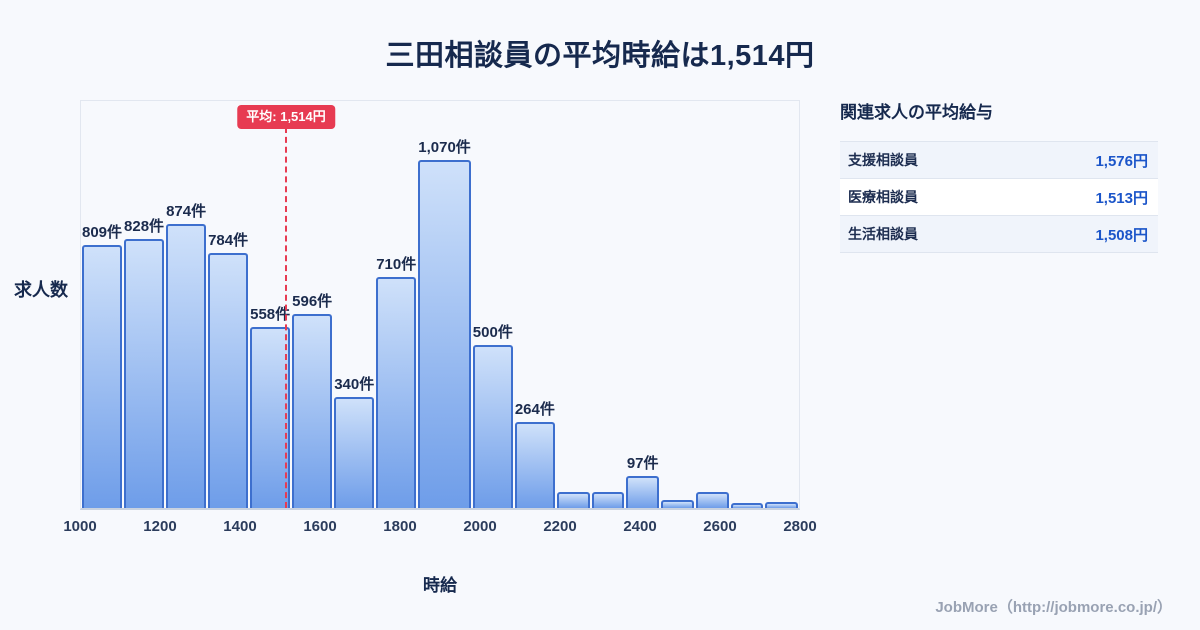 The width and height of the screenshot is (1200, 630). What do you see at coordinates (600, 56) in the screenshot?
I see `page-title: 三田相談員の平均時給は1,514円` at bounding box center [600, 56].